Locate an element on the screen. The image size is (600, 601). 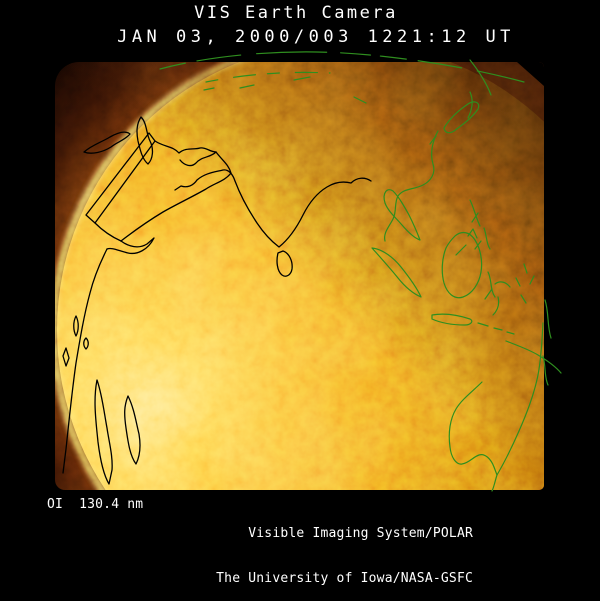
timestamp: JAN 03, 2000/003 1221:12 UT is located at coordinates (316, 37).